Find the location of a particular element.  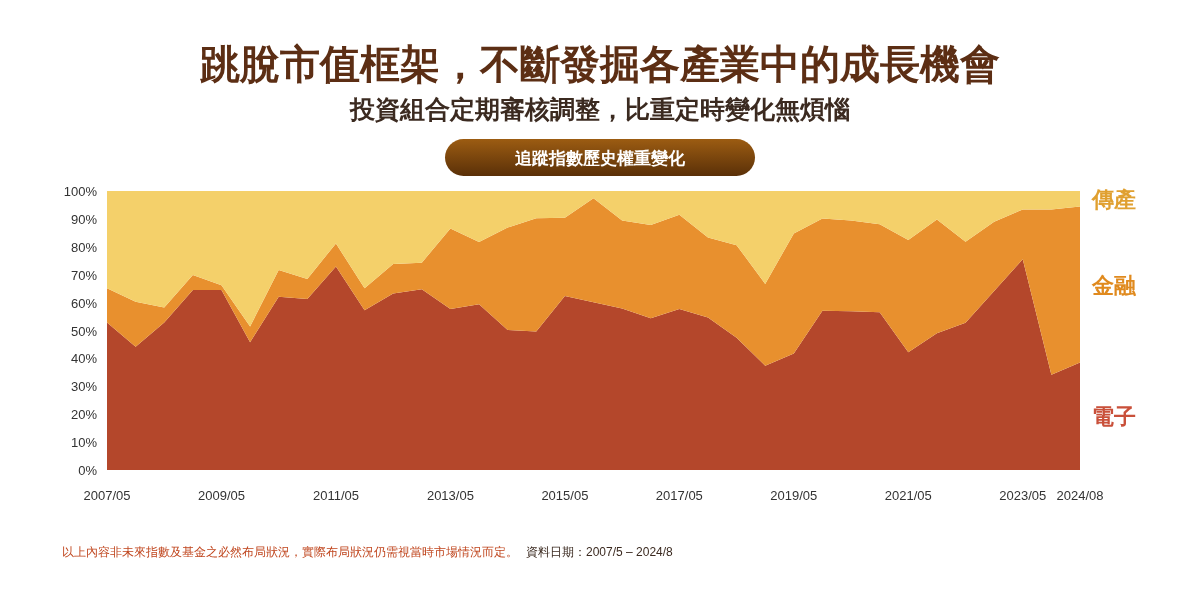

series-label: 金融 is located at coordinates (1114, 285).